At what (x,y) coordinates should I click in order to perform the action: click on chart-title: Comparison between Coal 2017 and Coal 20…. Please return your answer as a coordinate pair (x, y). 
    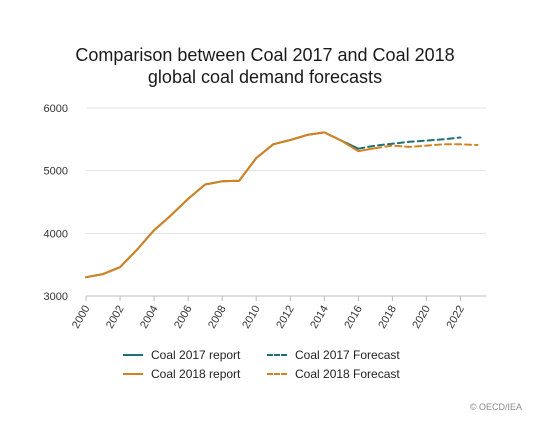
    Looking at the image, I should click on (265, 66).